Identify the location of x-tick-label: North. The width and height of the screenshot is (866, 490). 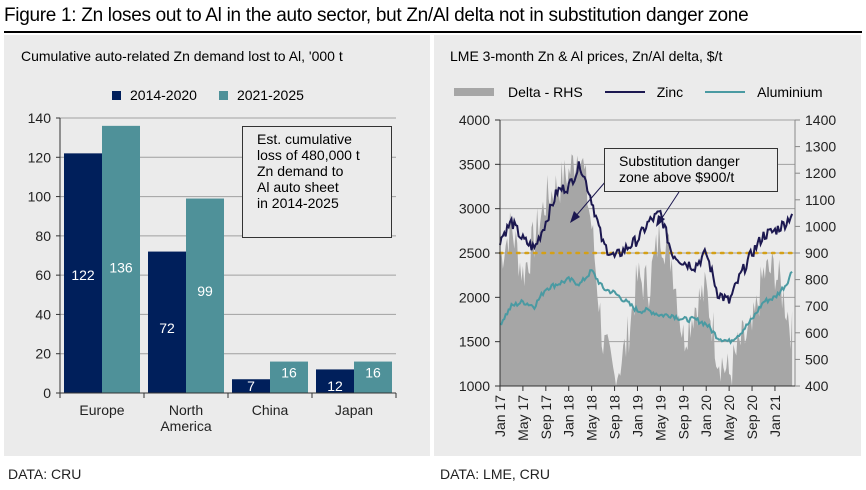
(186, 410).